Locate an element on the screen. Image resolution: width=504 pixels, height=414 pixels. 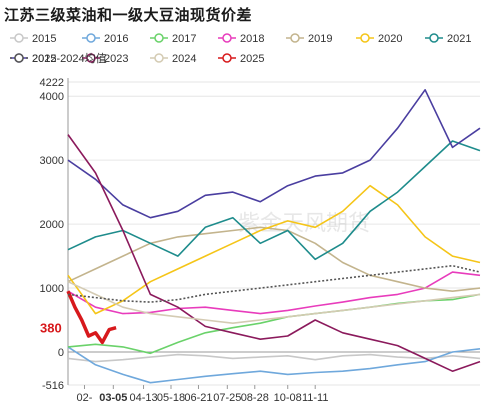
annotations: 380 is located at coordinates (51, 328).